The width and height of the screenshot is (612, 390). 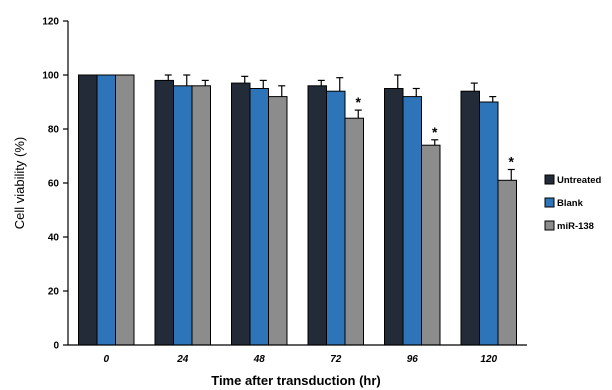 What do you see at coordinates (50, 76) in the screenshot?
I see `y-tick-label: 100` at bounding box center [50, 76].